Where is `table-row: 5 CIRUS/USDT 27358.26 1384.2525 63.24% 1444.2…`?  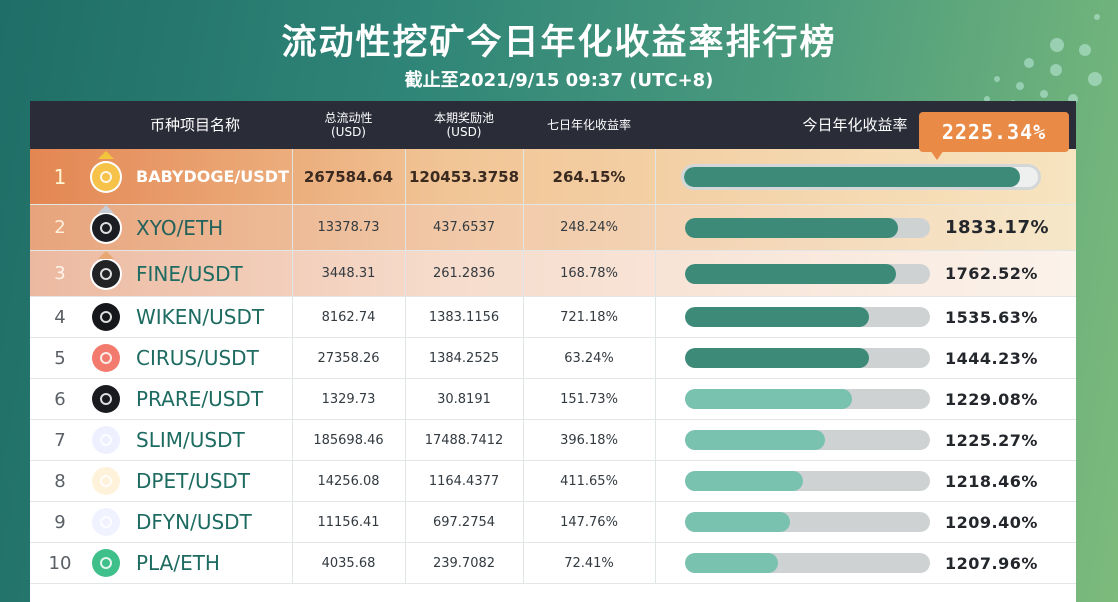 table-row: 5 CIRUS/USDT 27358.26 1384.2525 63.24% 1444.2… is located at coordinates (553, 358).